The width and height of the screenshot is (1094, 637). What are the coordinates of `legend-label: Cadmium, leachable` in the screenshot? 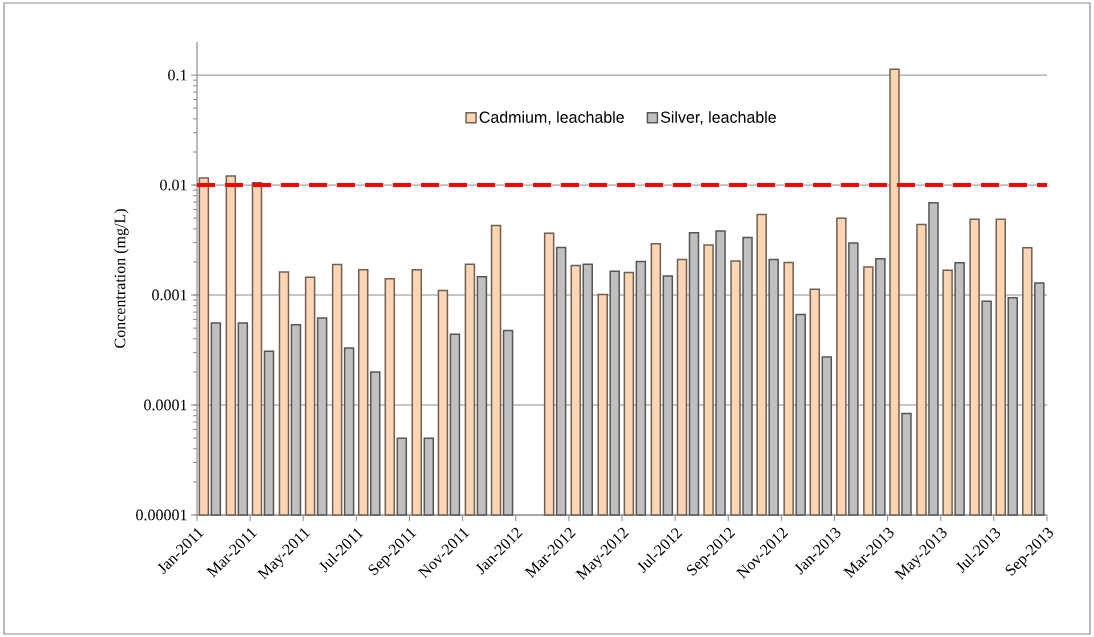 It's located at (551, 118).